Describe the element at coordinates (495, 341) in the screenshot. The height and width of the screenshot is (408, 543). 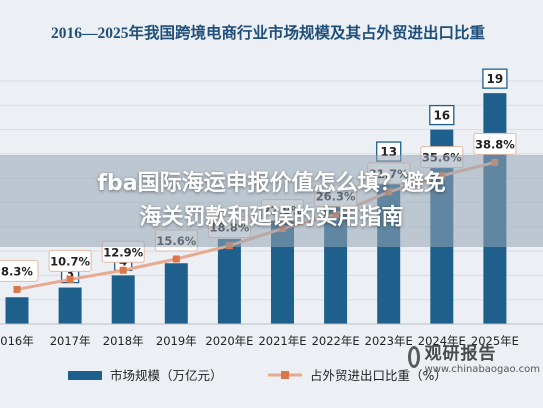
I see `x-tick-label: 2025年E` at that location.